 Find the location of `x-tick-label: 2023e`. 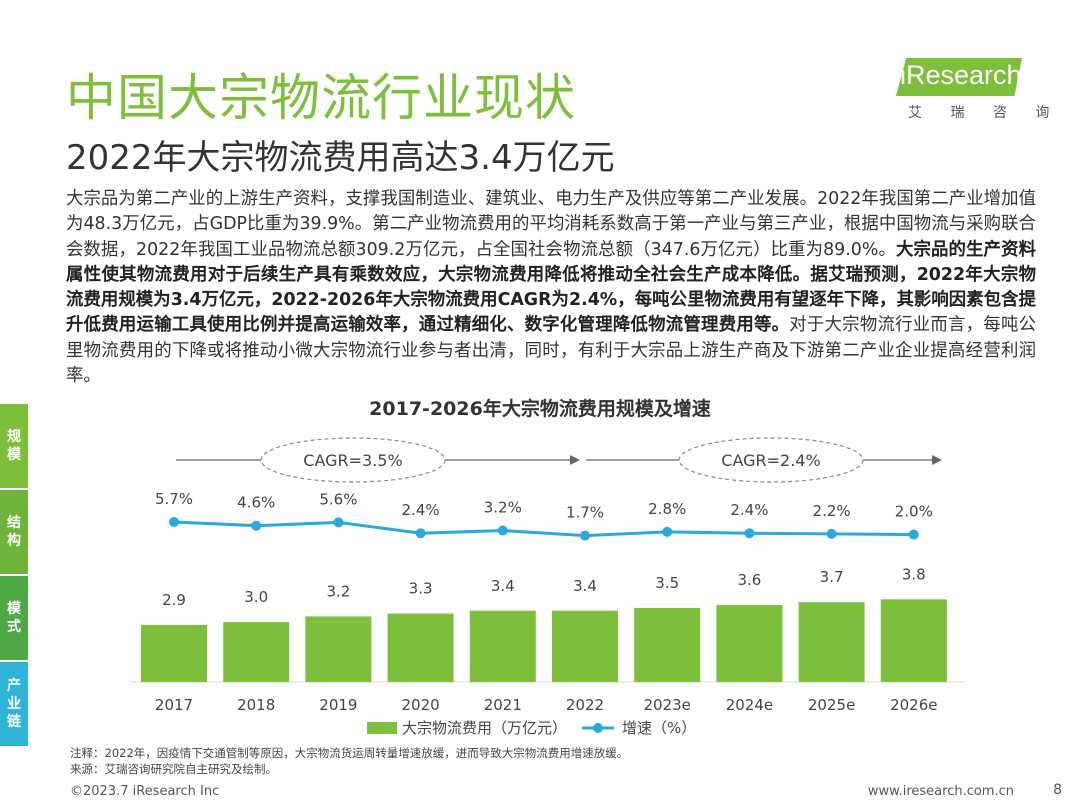

x-tick-label: 2023e is located at coordinates (666, 705).